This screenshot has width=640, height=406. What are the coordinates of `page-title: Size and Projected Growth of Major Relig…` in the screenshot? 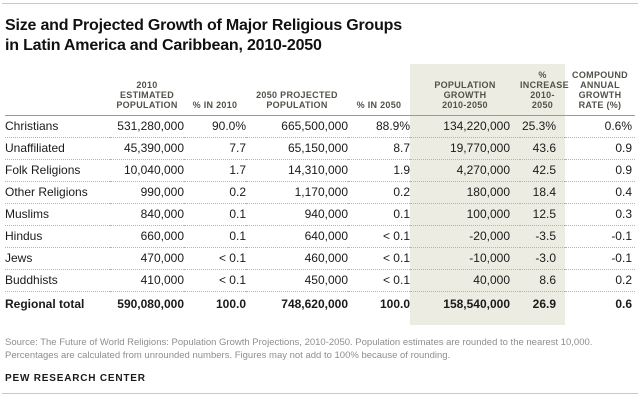 It's located at (203, 35).